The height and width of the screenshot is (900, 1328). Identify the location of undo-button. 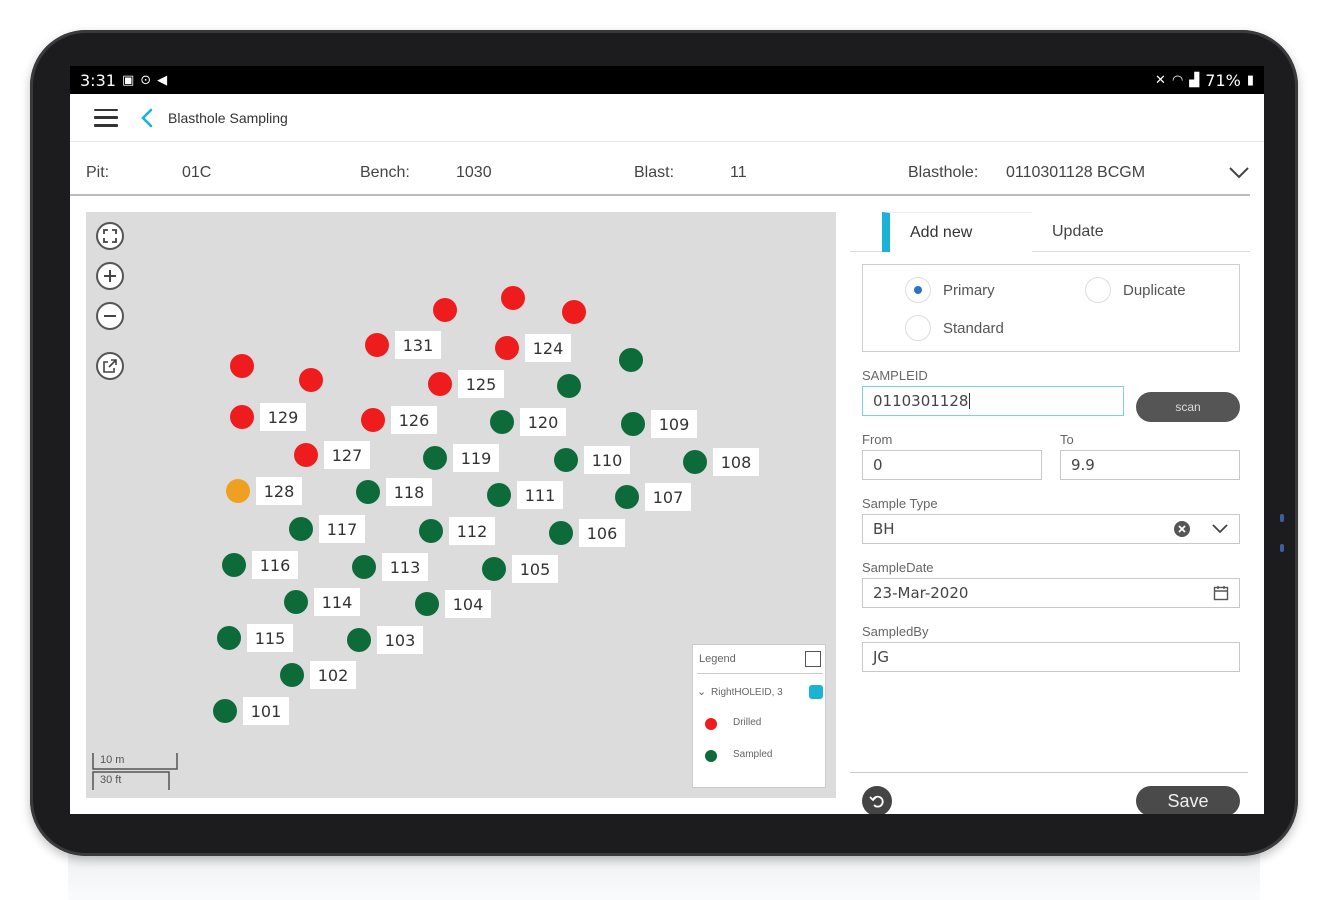
(877, 800).